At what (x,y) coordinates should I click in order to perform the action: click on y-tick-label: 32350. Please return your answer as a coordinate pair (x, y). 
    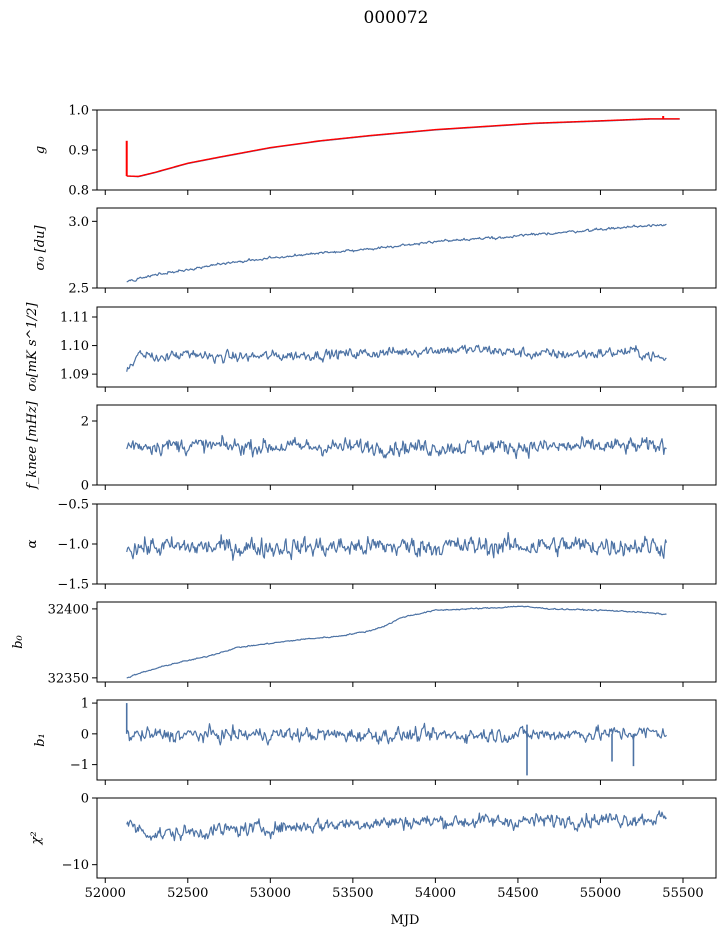
    Looking at the image, I should click on (68, 678).